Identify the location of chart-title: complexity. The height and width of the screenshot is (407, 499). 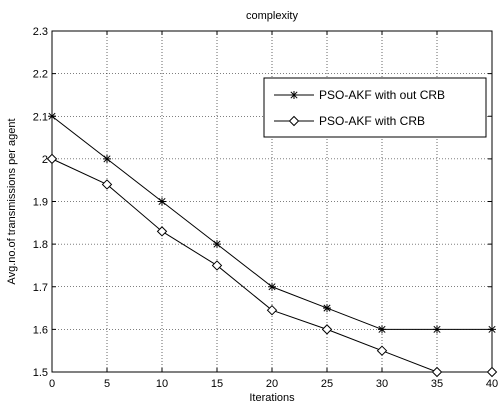
(272, 16).